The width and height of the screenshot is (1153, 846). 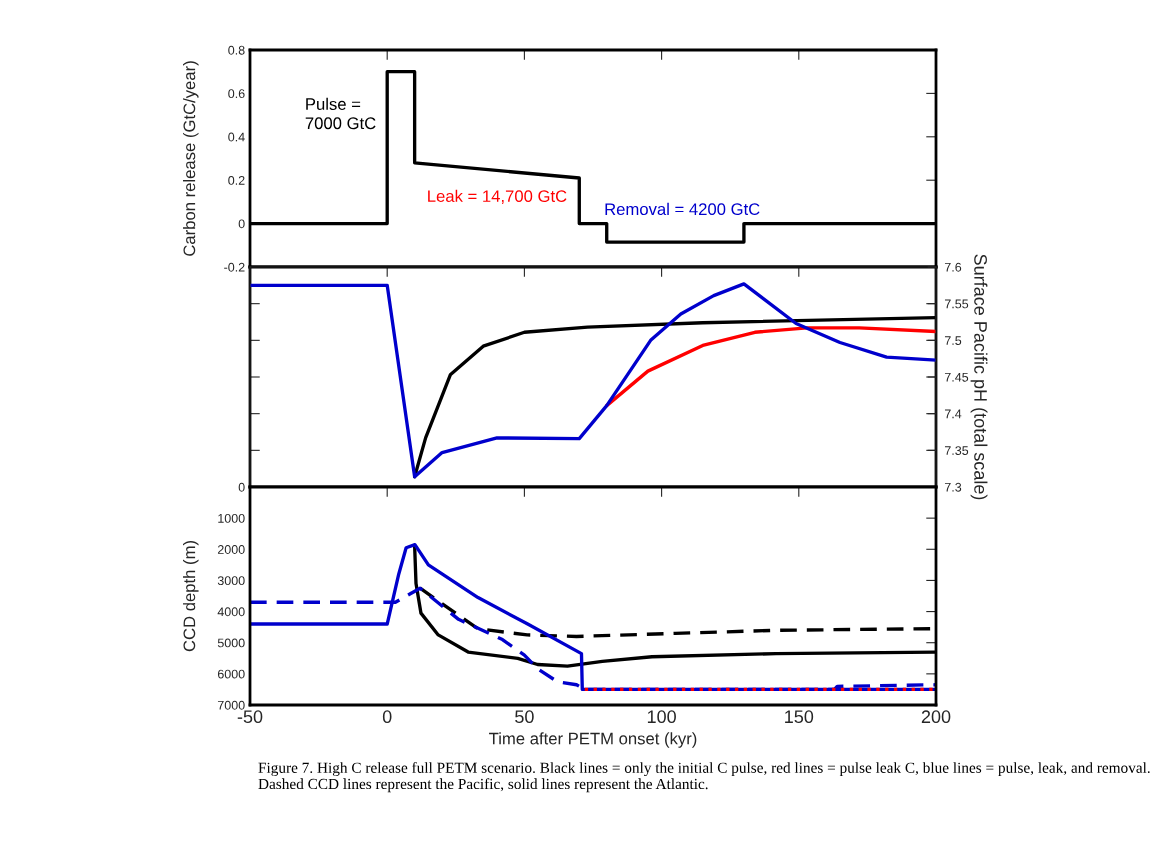 I want to click on y-tick-label: -0.2, so click(x=234, y=267).